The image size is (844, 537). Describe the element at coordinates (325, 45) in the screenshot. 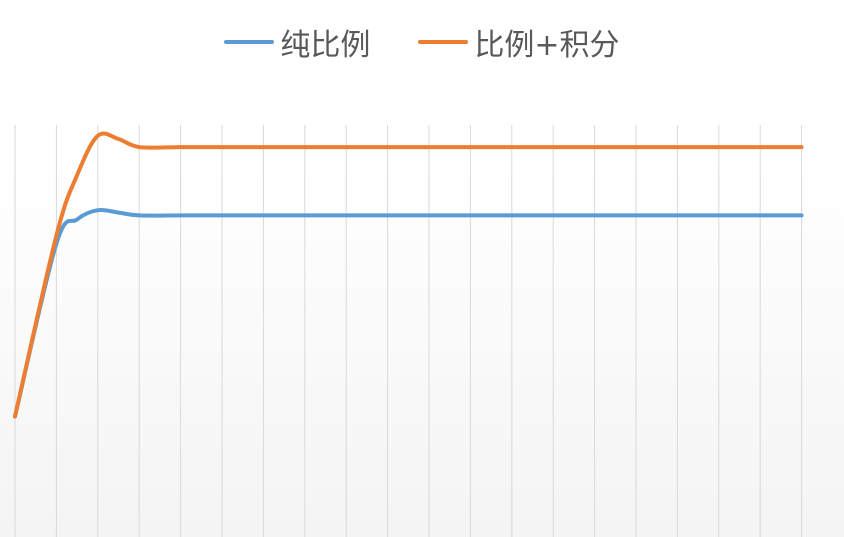

I see `legend-label-proportional: 纯比例` at that location.